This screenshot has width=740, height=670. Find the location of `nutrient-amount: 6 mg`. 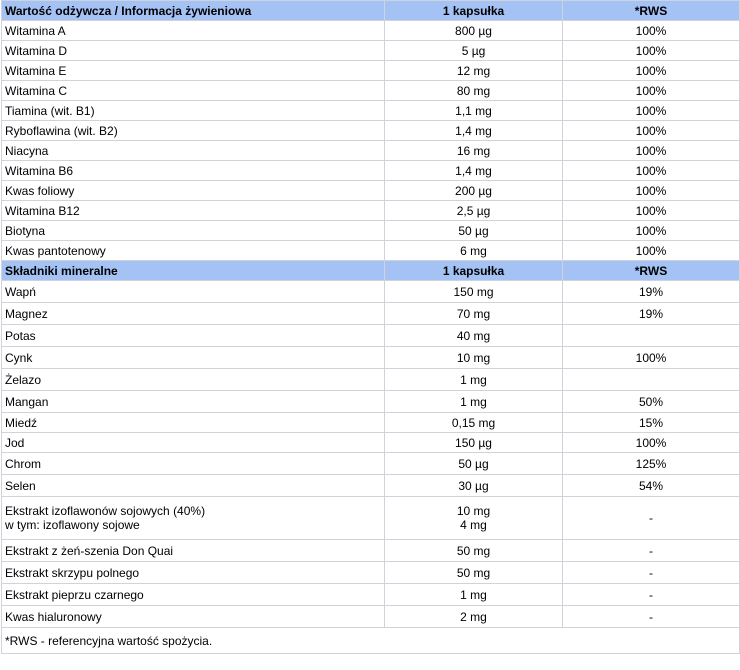

nutrient-amount: 6 mg is located at coordinates (473, 250).